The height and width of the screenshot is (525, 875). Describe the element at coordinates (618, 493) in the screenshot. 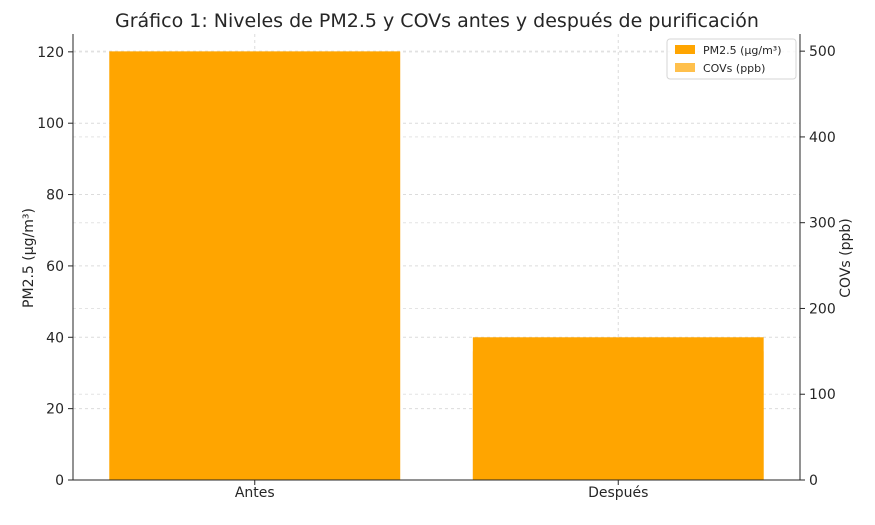

I see `x-tick-label: Después` at that location.